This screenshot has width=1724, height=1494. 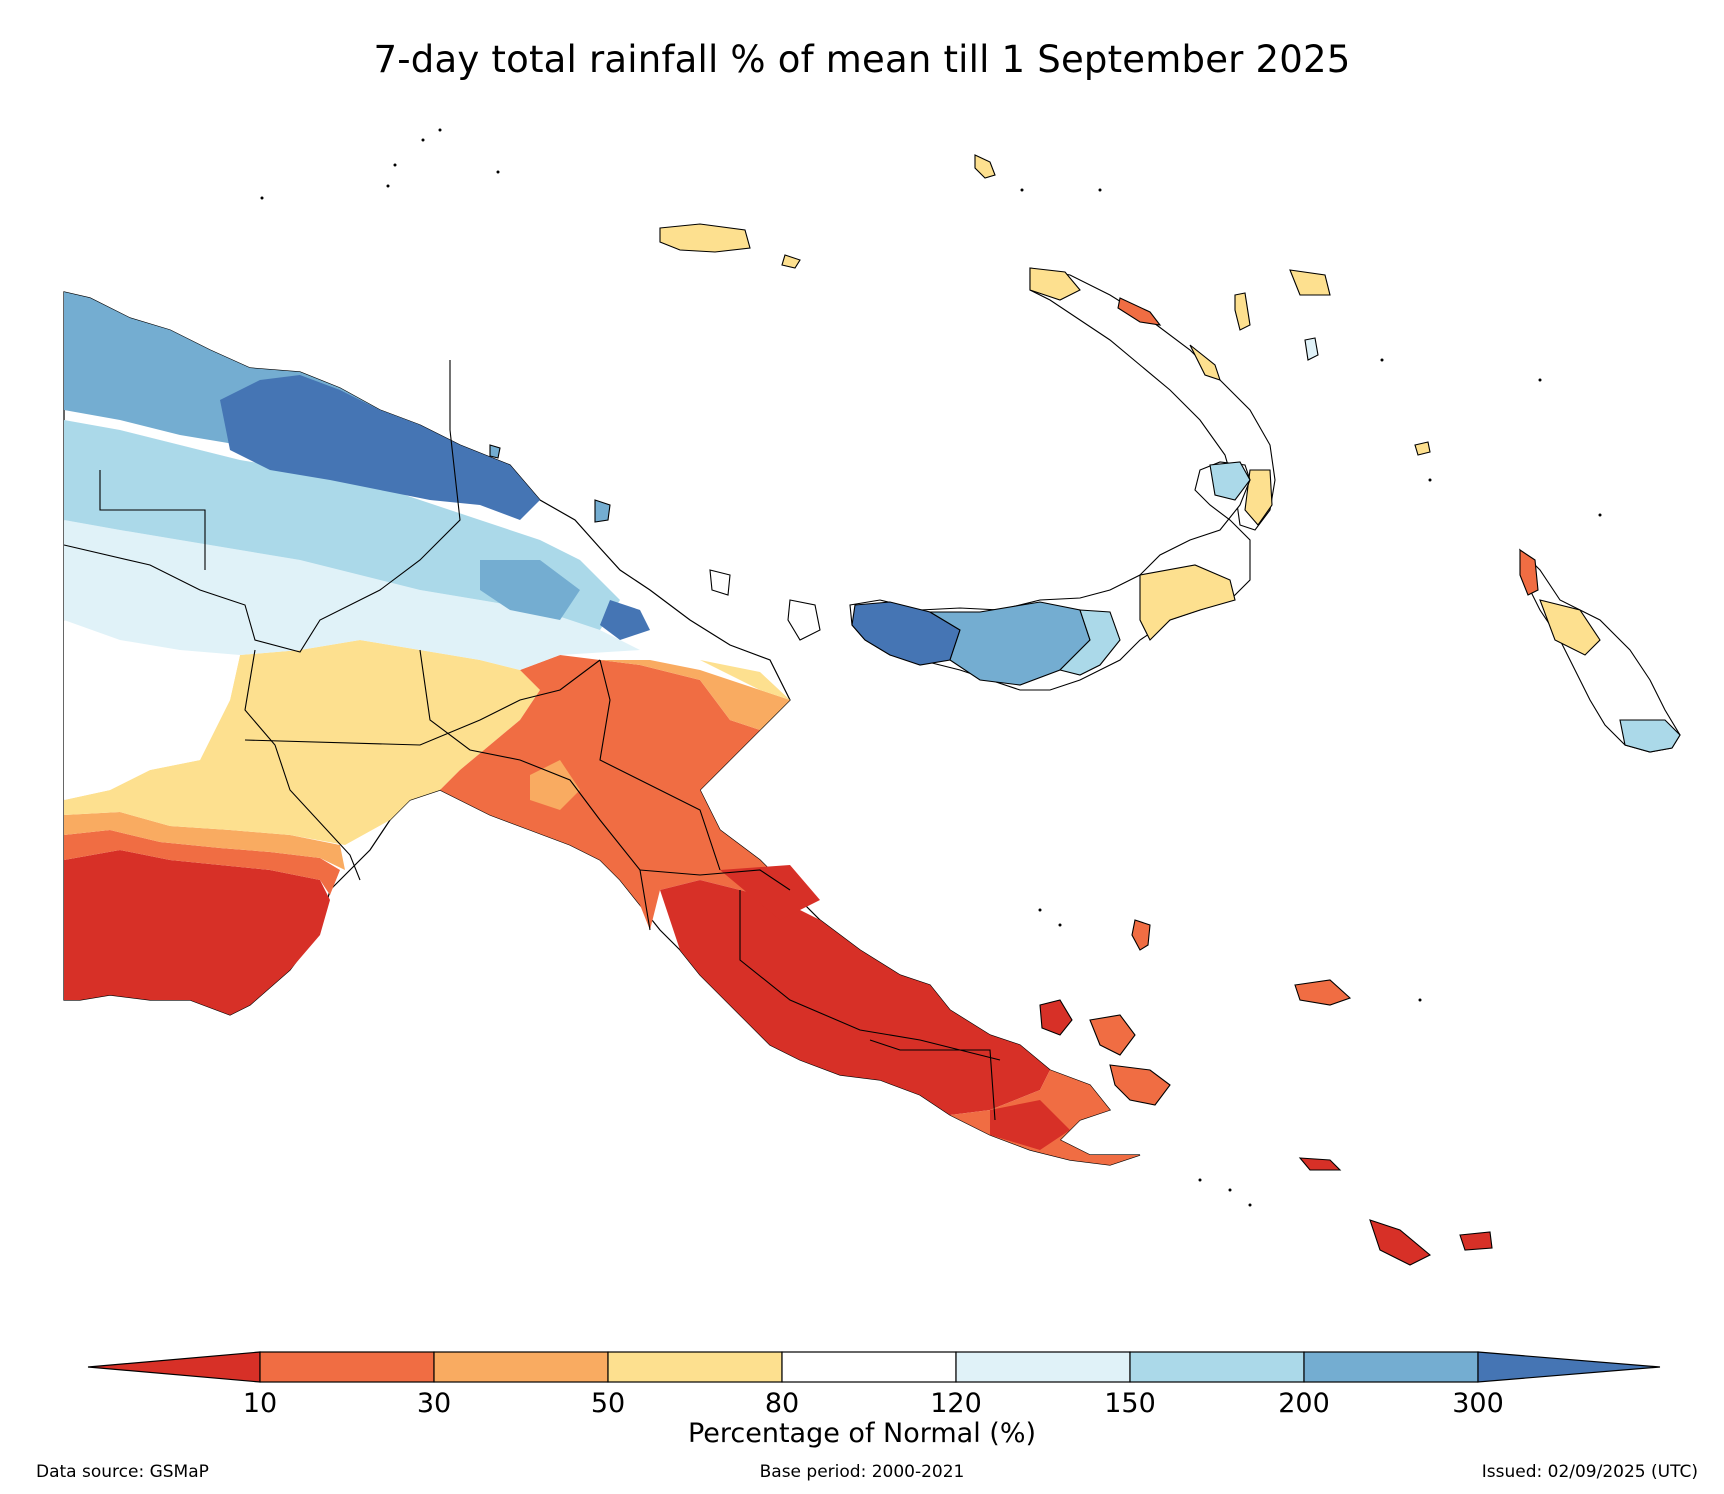 What do you see at coordinates (1130, 1403) in the screenshot?
I see `colorbar-tick-150: 150` at bounding box center [1130, 1403].